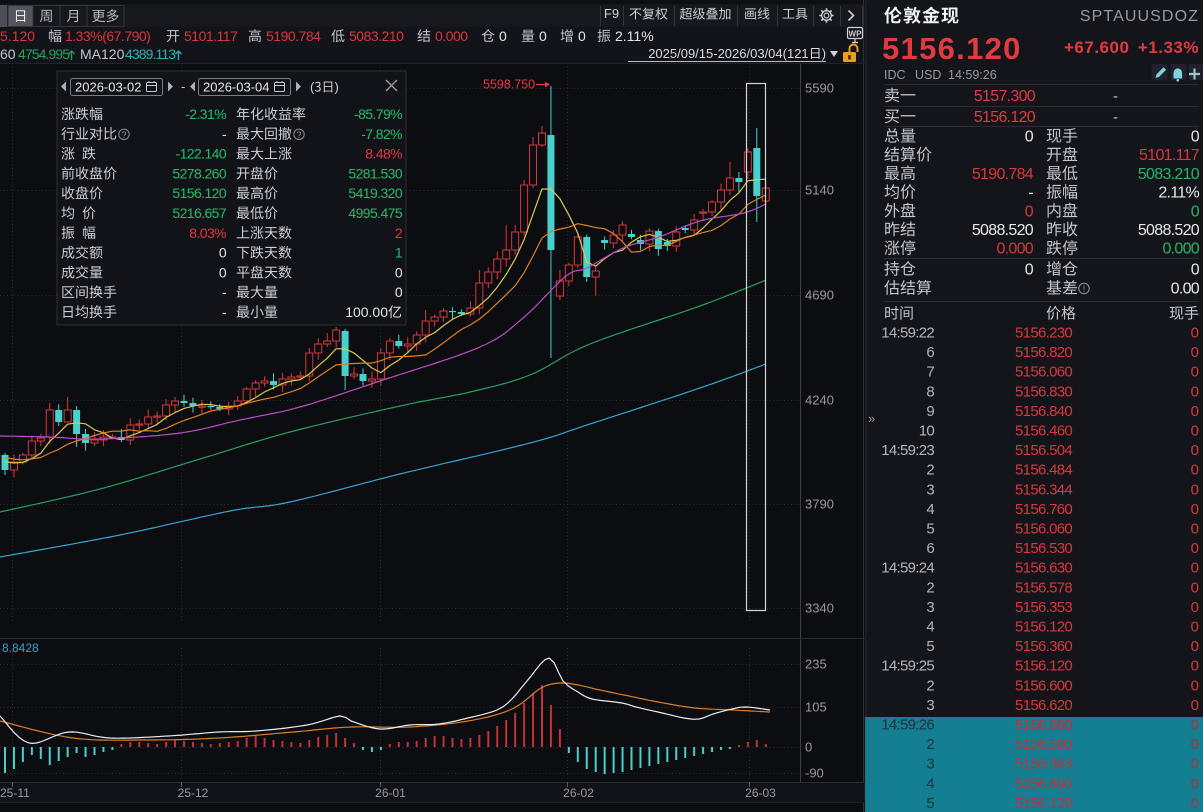 The height and width of the screenshot is (812, 1203). Describe the element at coordinates (1096, 47) in the screenshot. I see `svg-text: +67.600` at that location.